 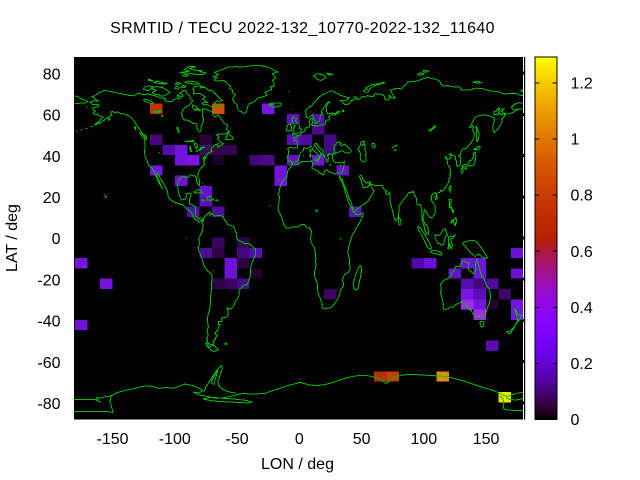 I want to click on svg-text: -60, so click(x=48, y=363).